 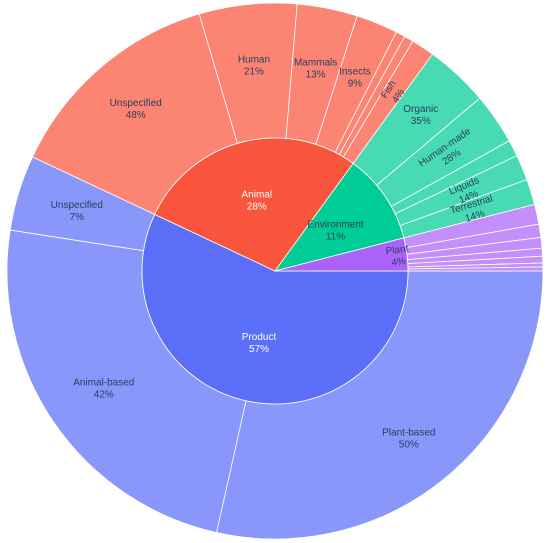 I want to click on inner-product-label: Product 57%, so click(x=259, y=343).